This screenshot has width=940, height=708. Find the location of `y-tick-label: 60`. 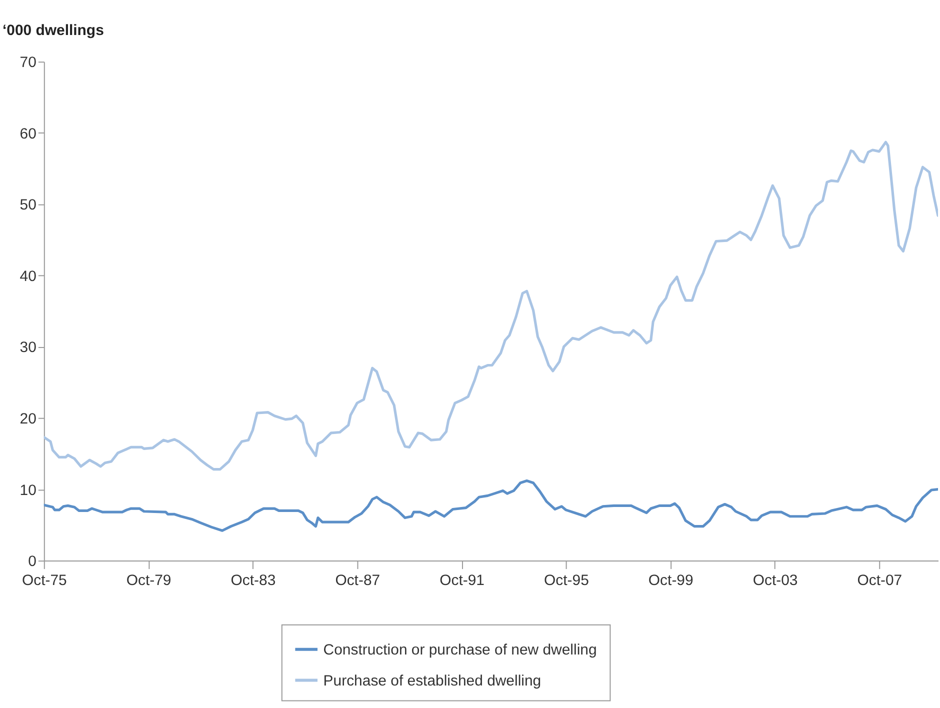

y-tick-label: 60 is located at coordinates (28, 133).